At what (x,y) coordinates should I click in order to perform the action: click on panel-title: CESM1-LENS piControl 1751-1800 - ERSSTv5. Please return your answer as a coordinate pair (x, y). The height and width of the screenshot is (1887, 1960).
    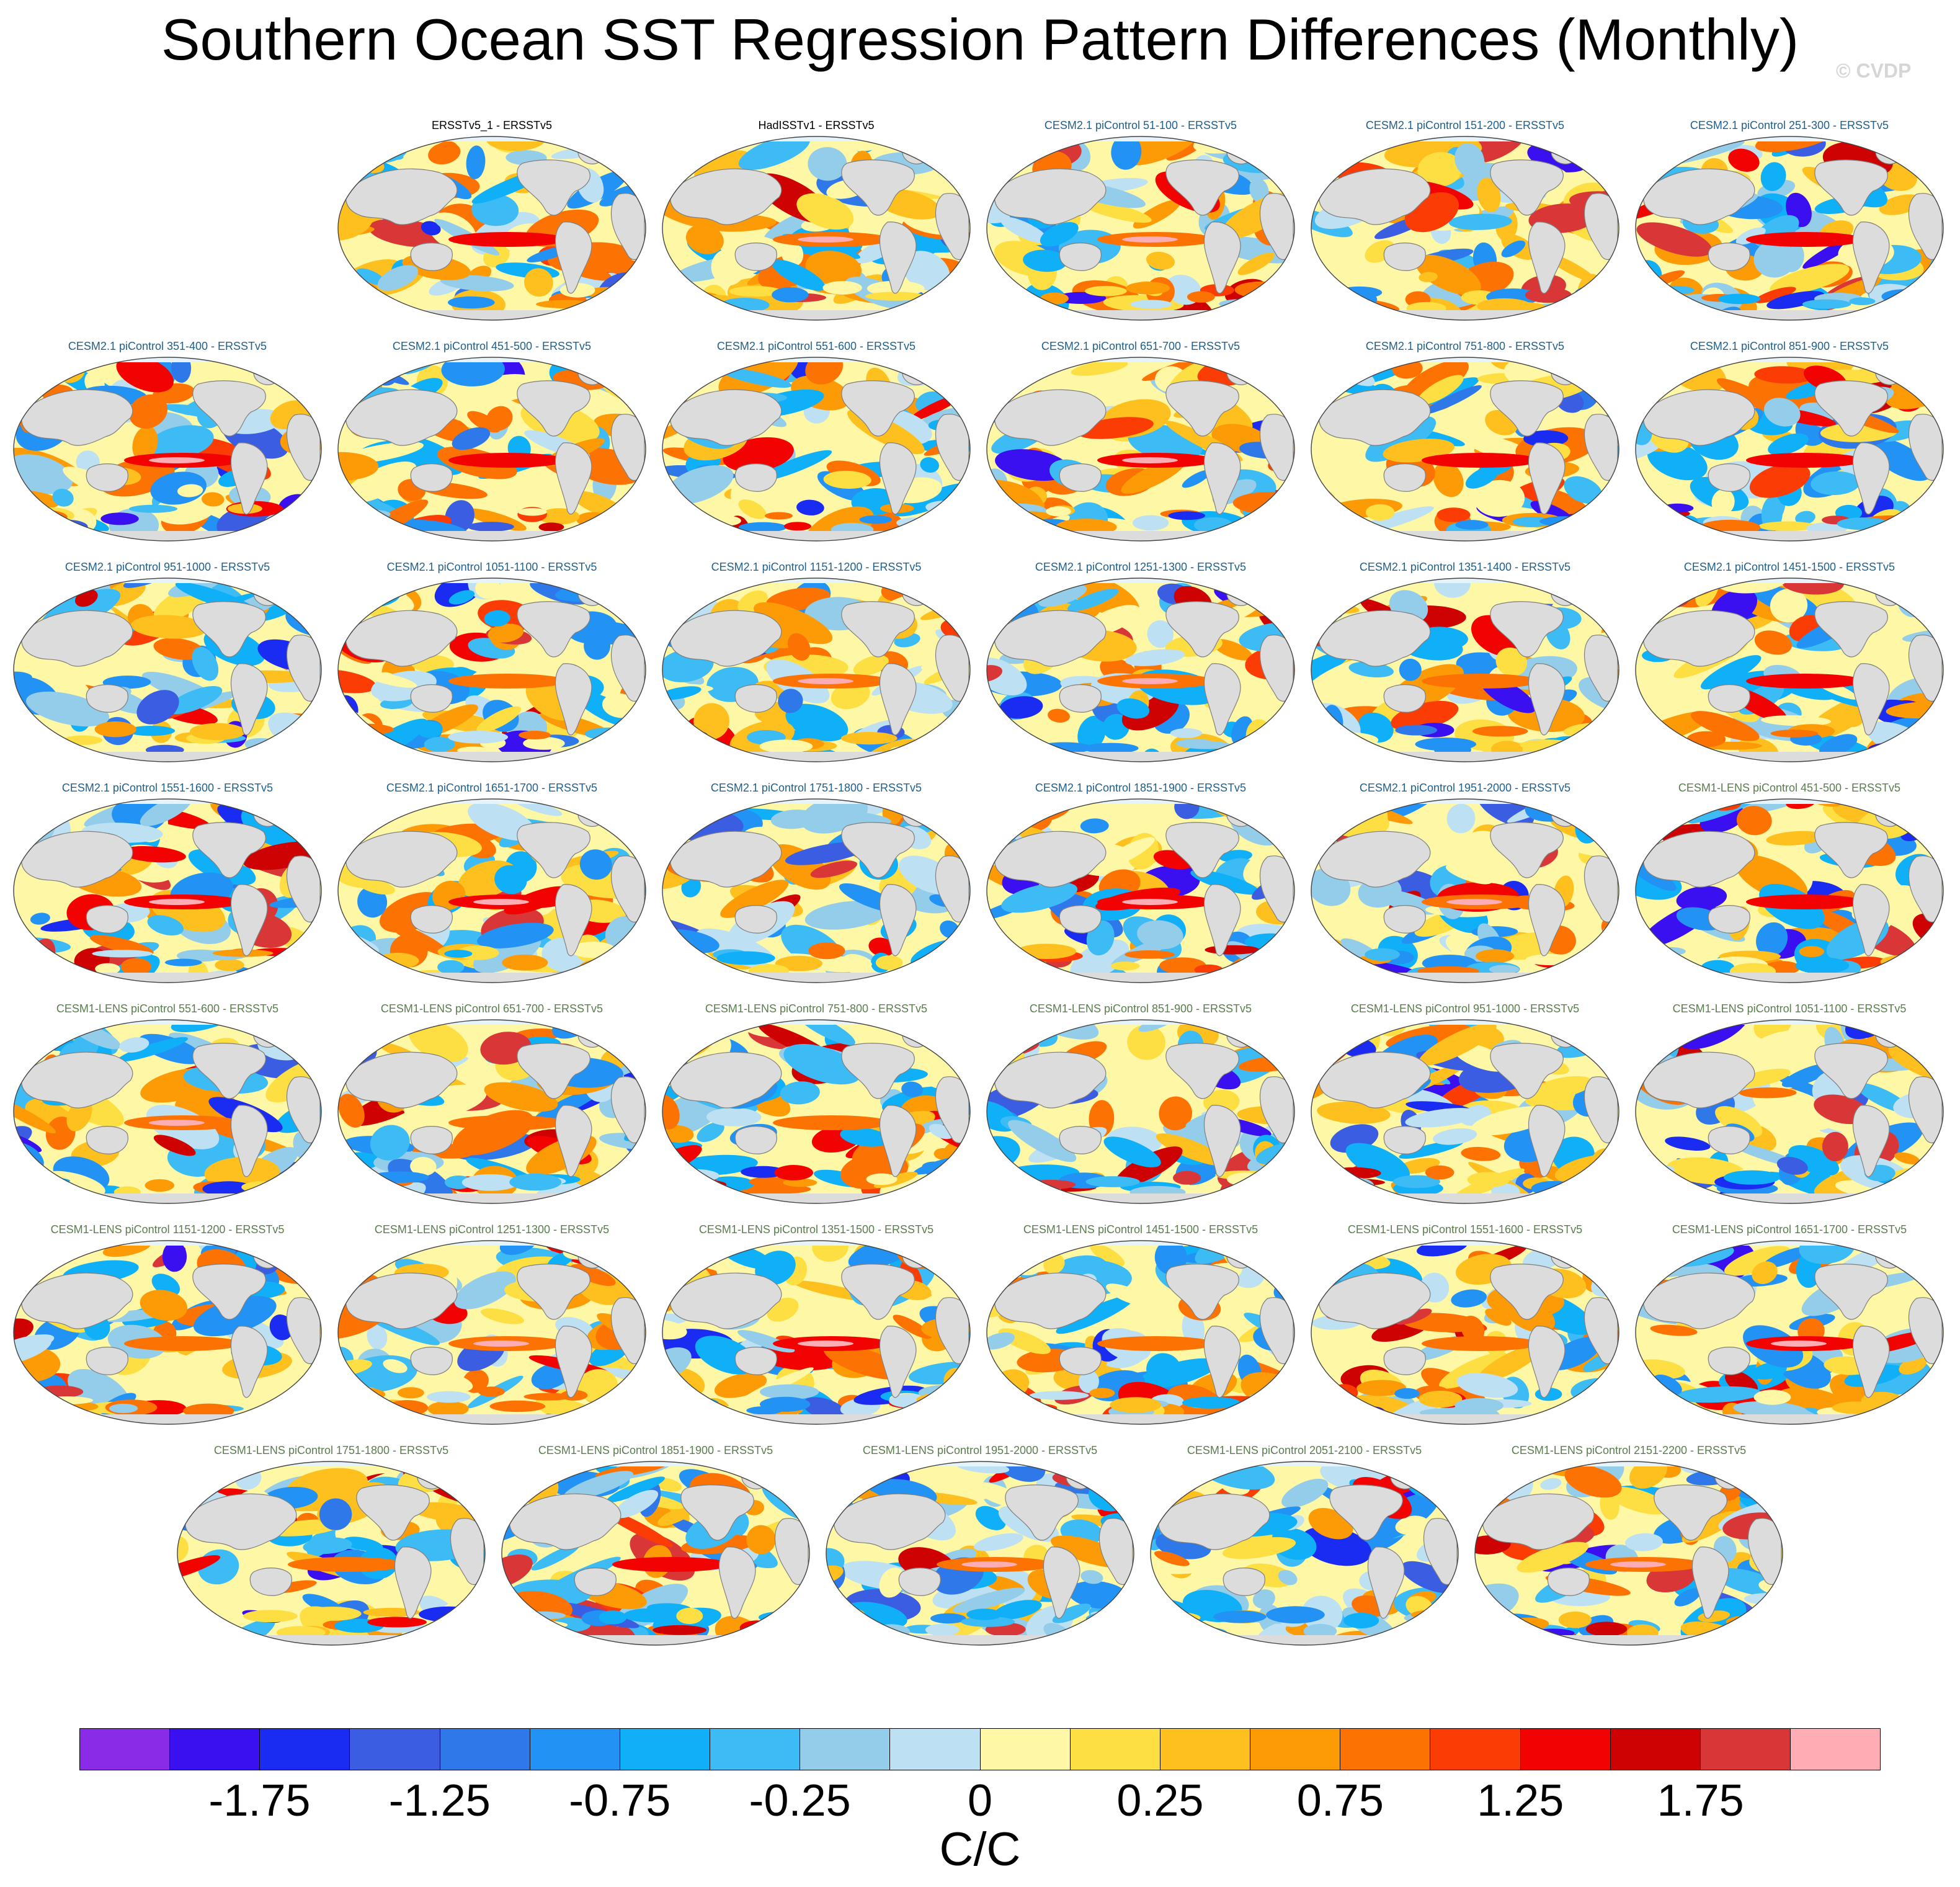
    Looking at the image, I should click on (331, 1450).